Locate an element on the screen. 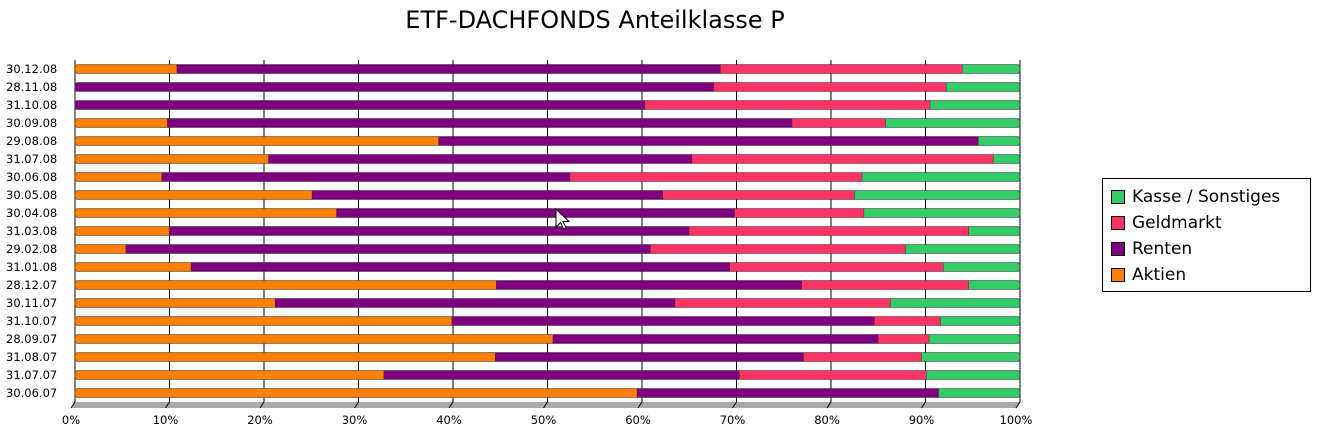 This screenshot has height=440, width=1324. legend-label: Aktien is located at coordinates (1159, 275).